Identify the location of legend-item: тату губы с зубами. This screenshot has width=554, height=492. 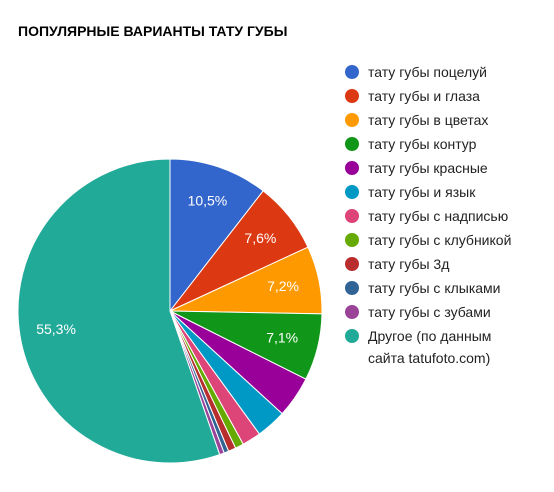
(430, 313).